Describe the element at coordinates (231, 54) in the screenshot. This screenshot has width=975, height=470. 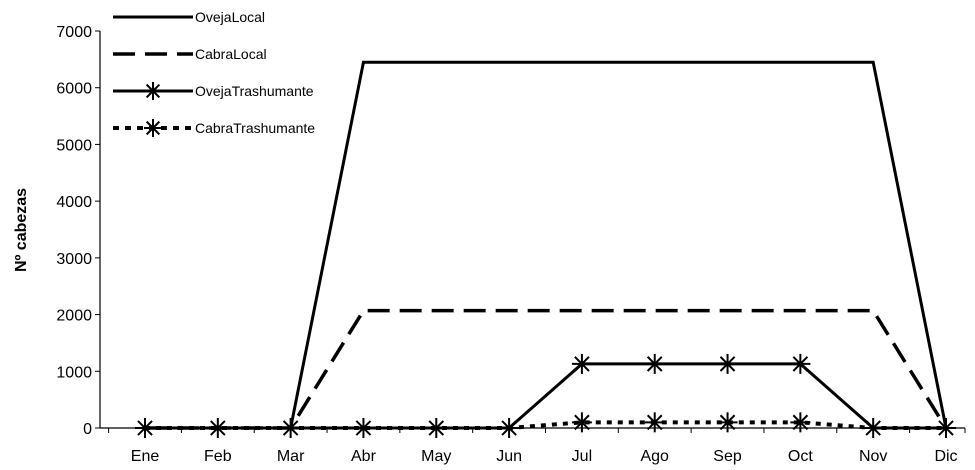
I see `legend-label: CabraLocal` at that location.